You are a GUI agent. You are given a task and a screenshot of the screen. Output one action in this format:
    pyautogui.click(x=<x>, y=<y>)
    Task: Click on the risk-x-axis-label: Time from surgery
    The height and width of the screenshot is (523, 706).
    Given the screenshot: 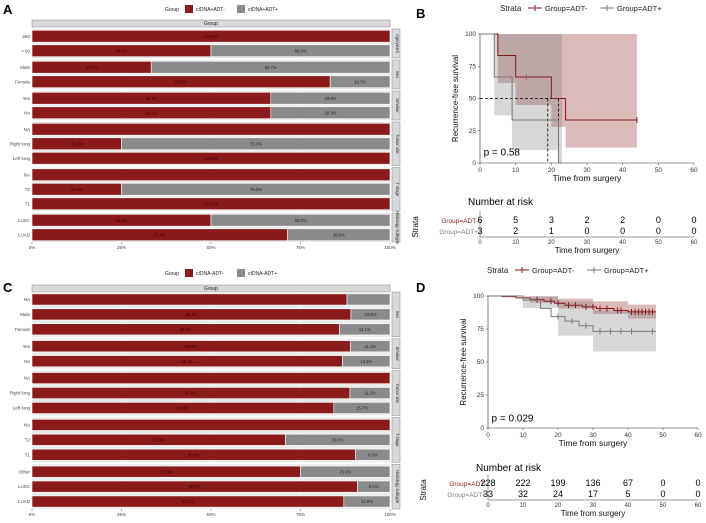 What is the action you would take?
    pyautogui.click(x=593, y=513)
    